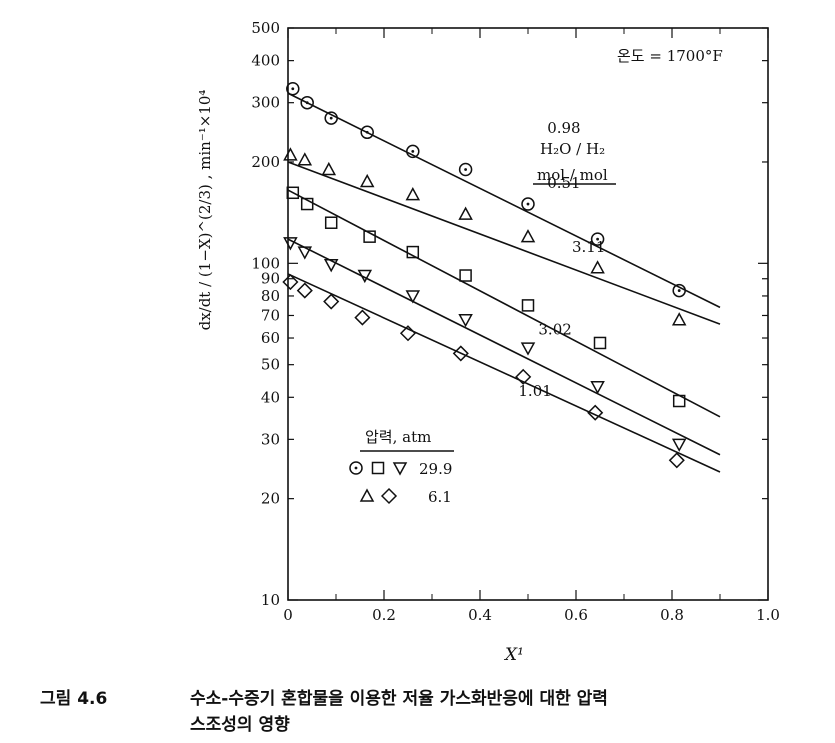 This screenshot has width=835, height=743. What do you see at coordinates (588, 247) in the screenshot?
I see `series-label-3-11: 3.11` at bounding box center [588, 247].